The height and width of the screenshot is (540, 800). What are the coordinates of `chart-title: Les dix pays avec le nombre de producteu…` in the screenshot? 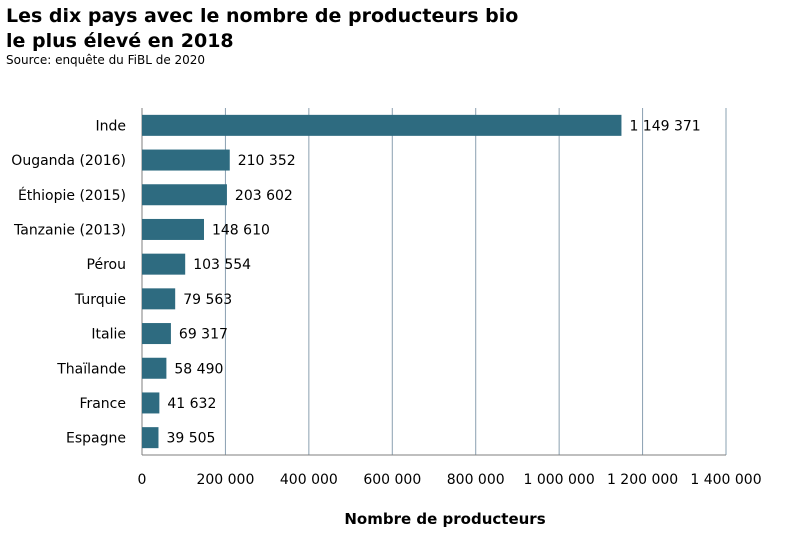 It's located at (262, 28).